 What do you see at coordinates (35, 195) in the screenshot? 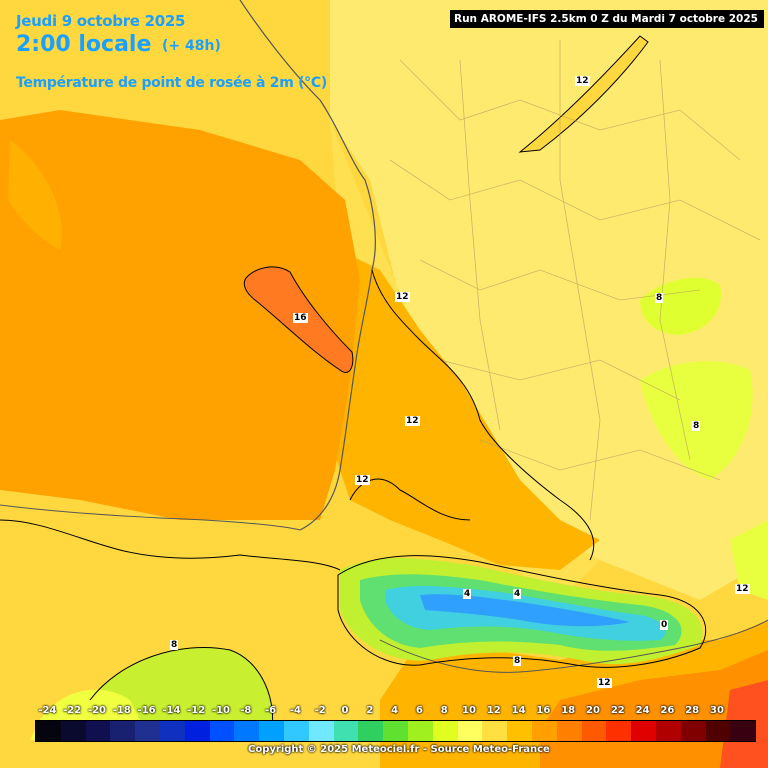
I see `ocean-swirl` at bounding box center [35, 195].